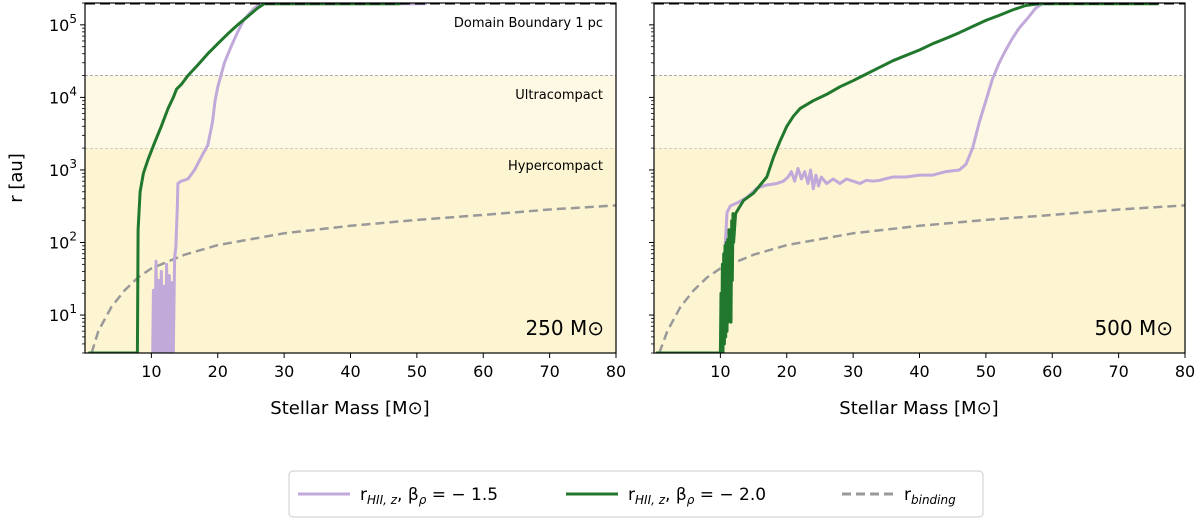 This screenshot has height=519, width=1200. I want to click on y-tick-label: 10¹, so click(63, 313).